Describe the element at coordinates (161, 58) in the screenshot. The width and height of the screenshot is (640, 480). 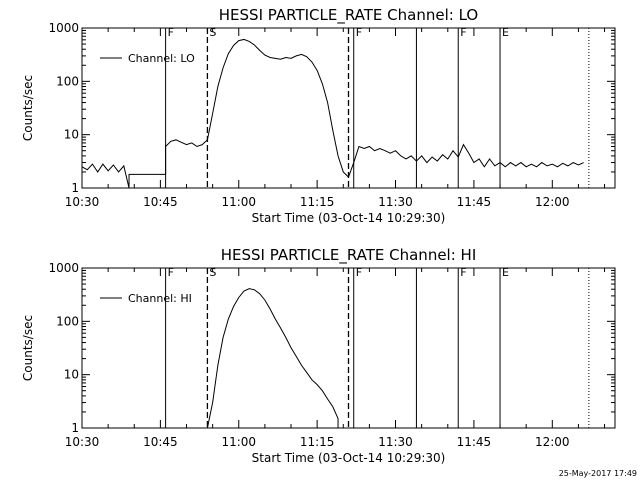
I see `legend-entry: Channel: LO` at that location.